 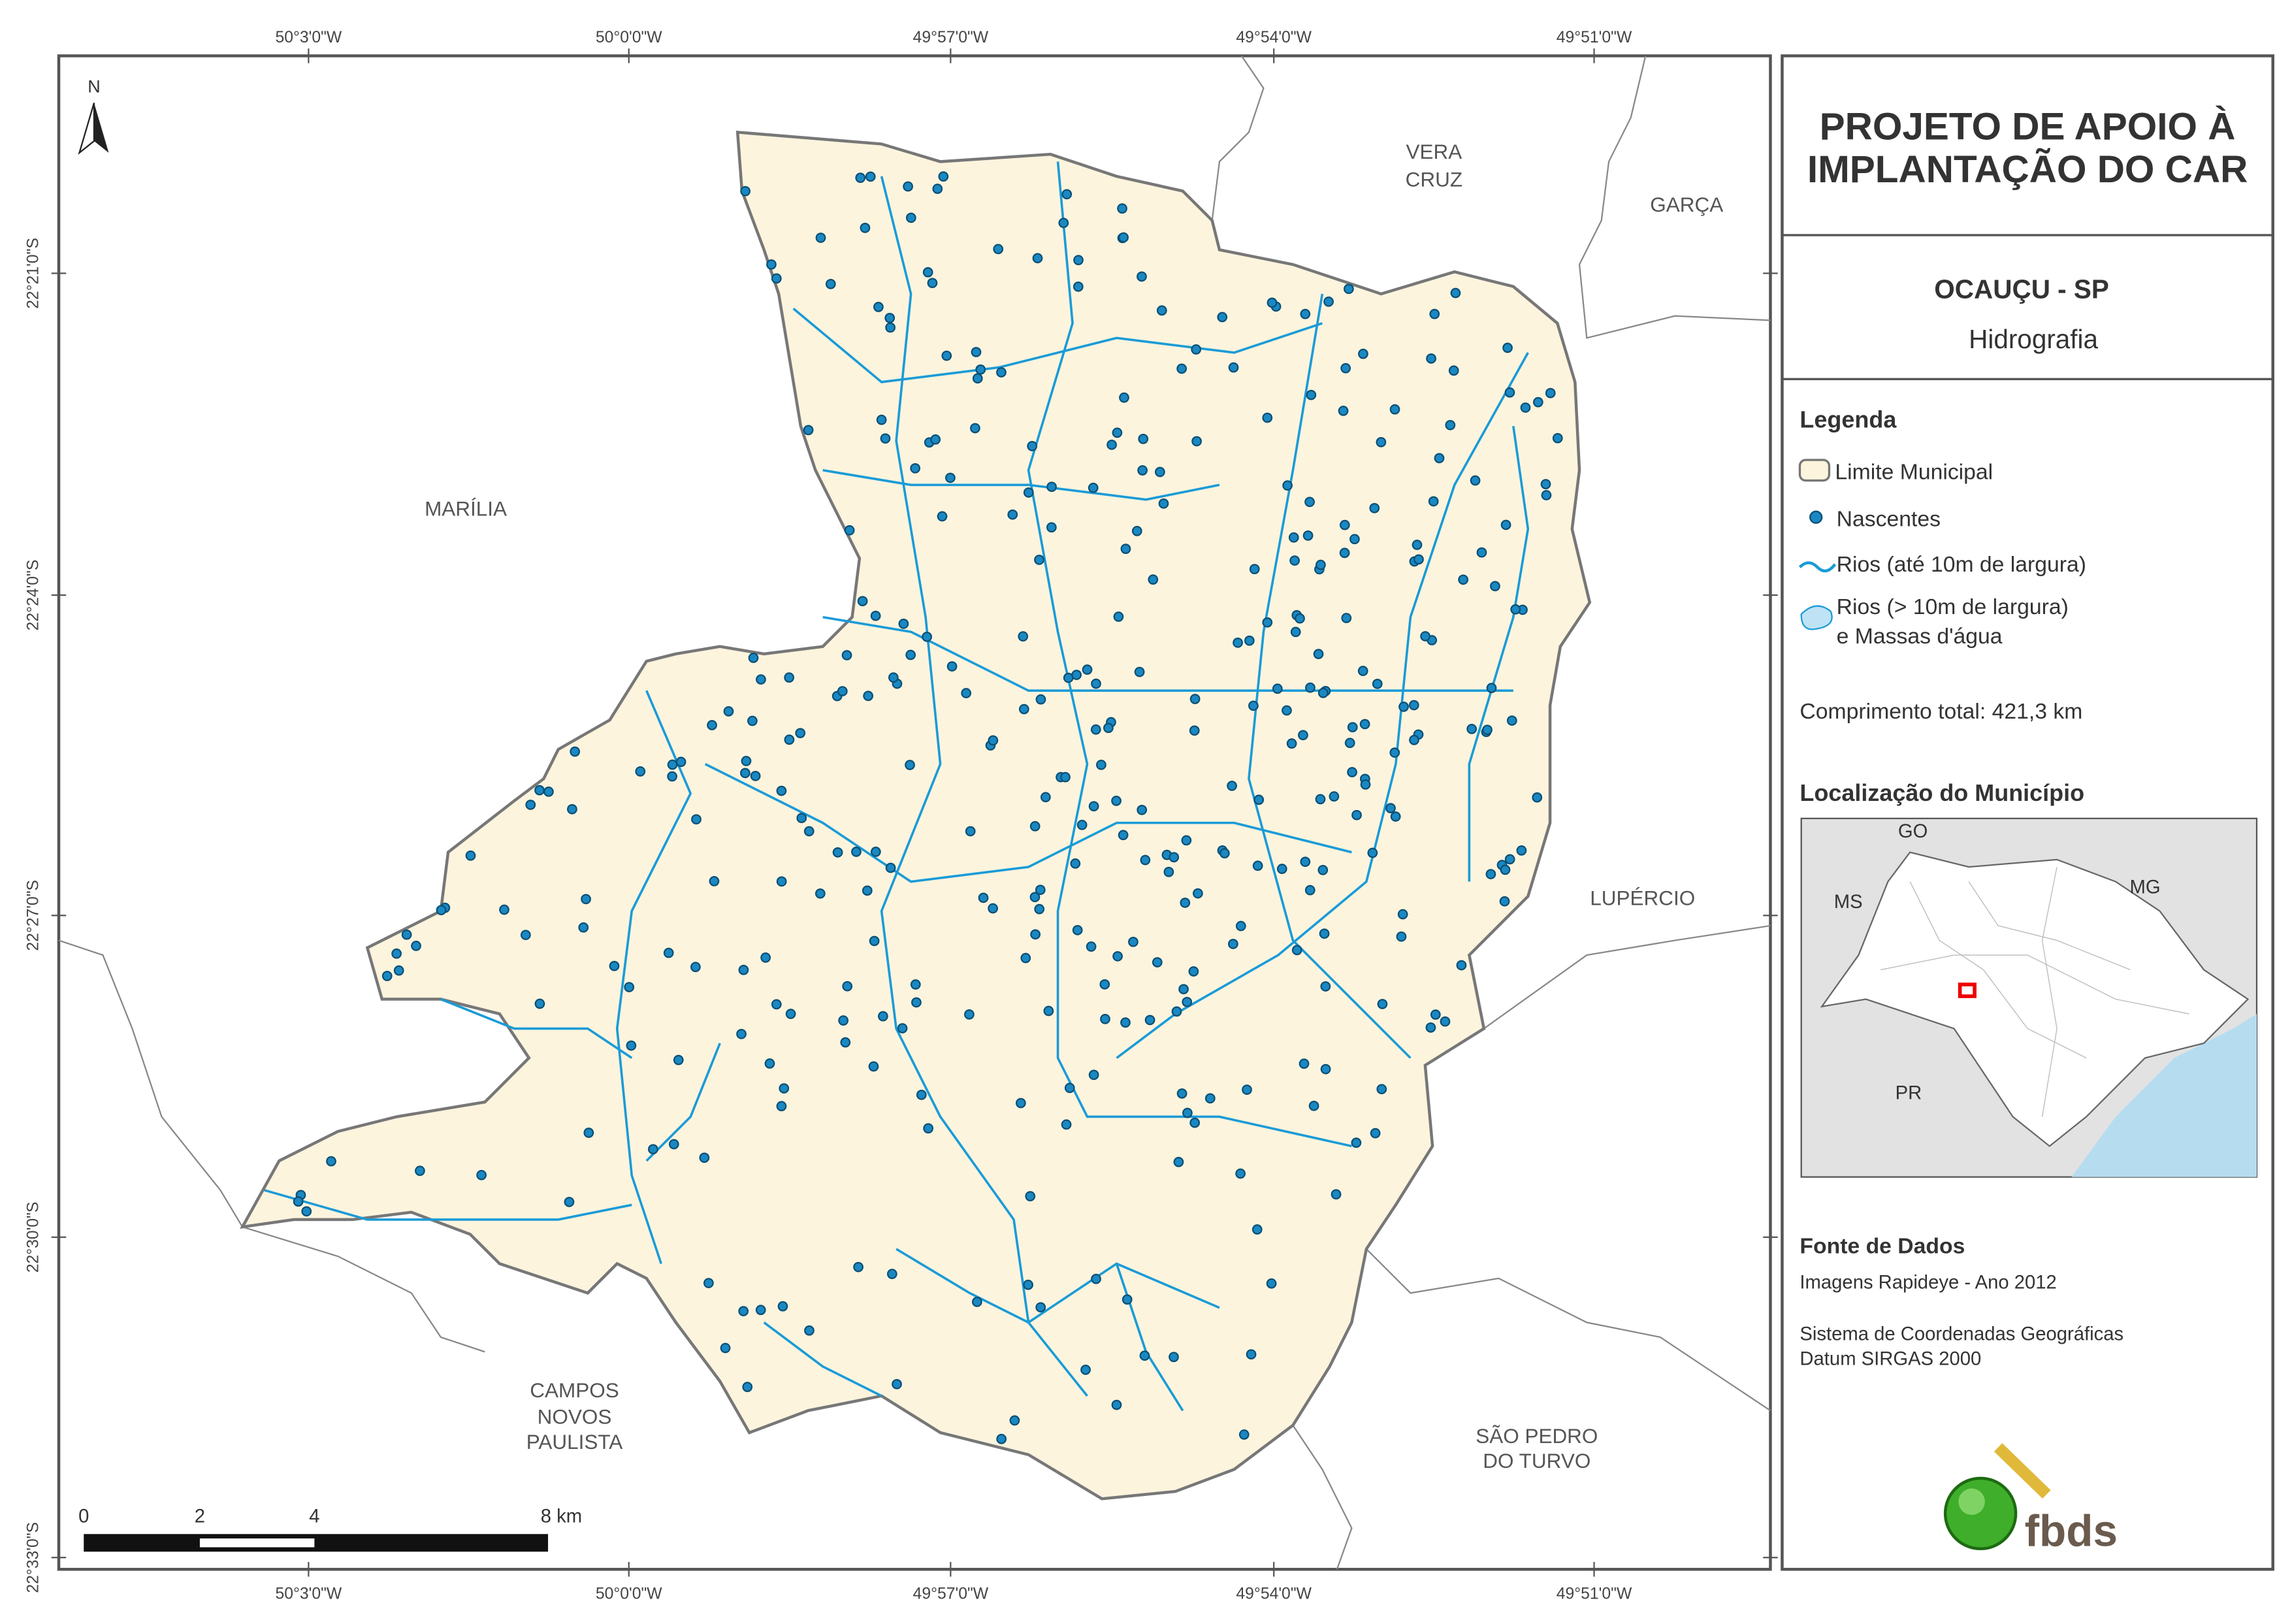 What do you see at coordinates (93, 116) in the screenshot?
I see `north-arrow: N` at bounding box center [93, 116].